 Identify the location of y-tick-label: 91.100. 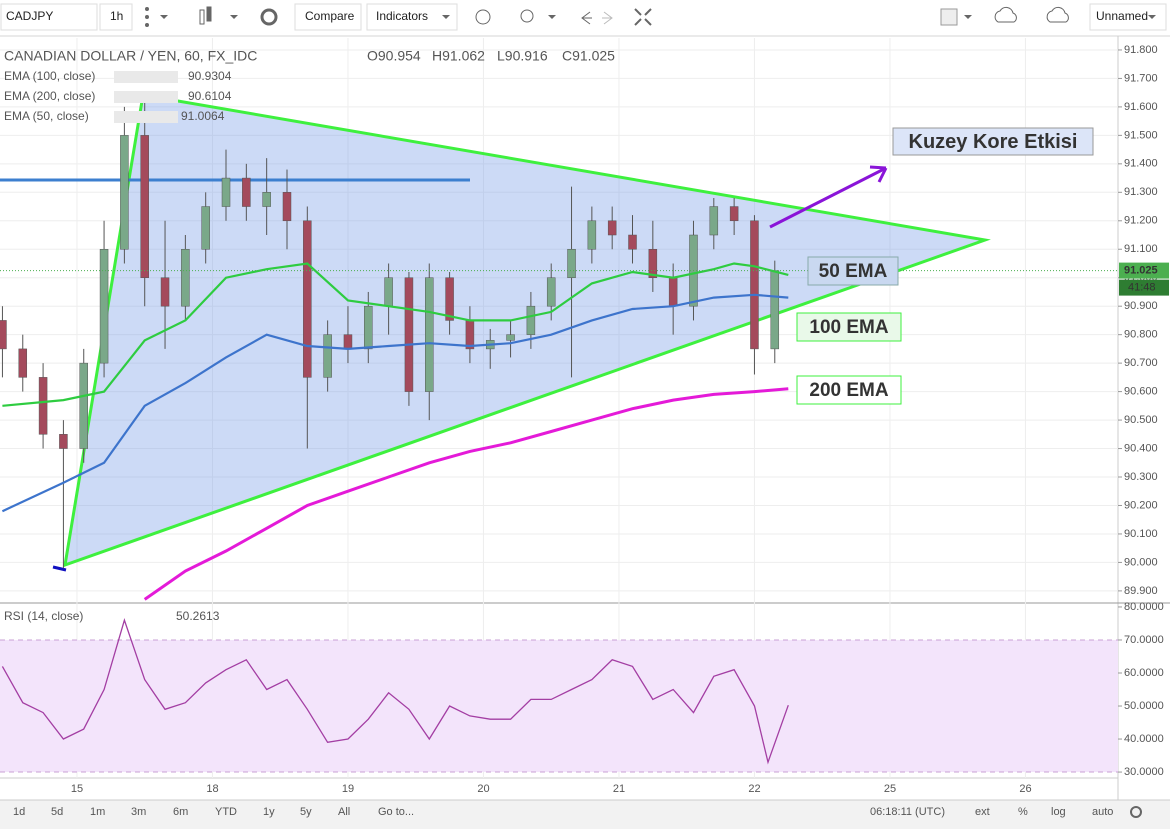
(1141, 249).